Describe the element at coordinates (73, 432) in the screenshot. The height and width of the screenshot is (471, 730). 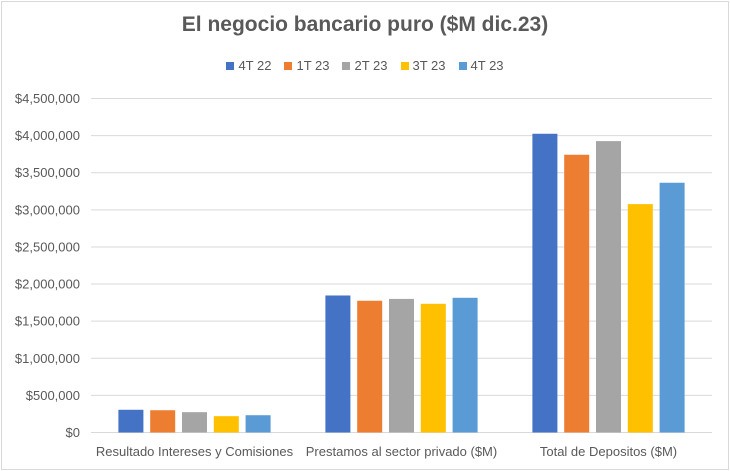
I see `y-tick-label: $0` at that location.